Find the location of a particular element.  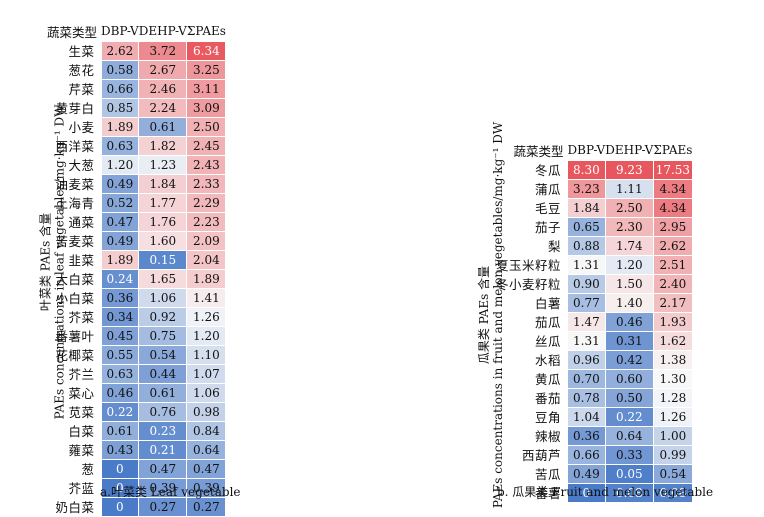

caption-fruit: b. 瓜果类 Fruit and melon vegetable is located at coordinates (605, 492).